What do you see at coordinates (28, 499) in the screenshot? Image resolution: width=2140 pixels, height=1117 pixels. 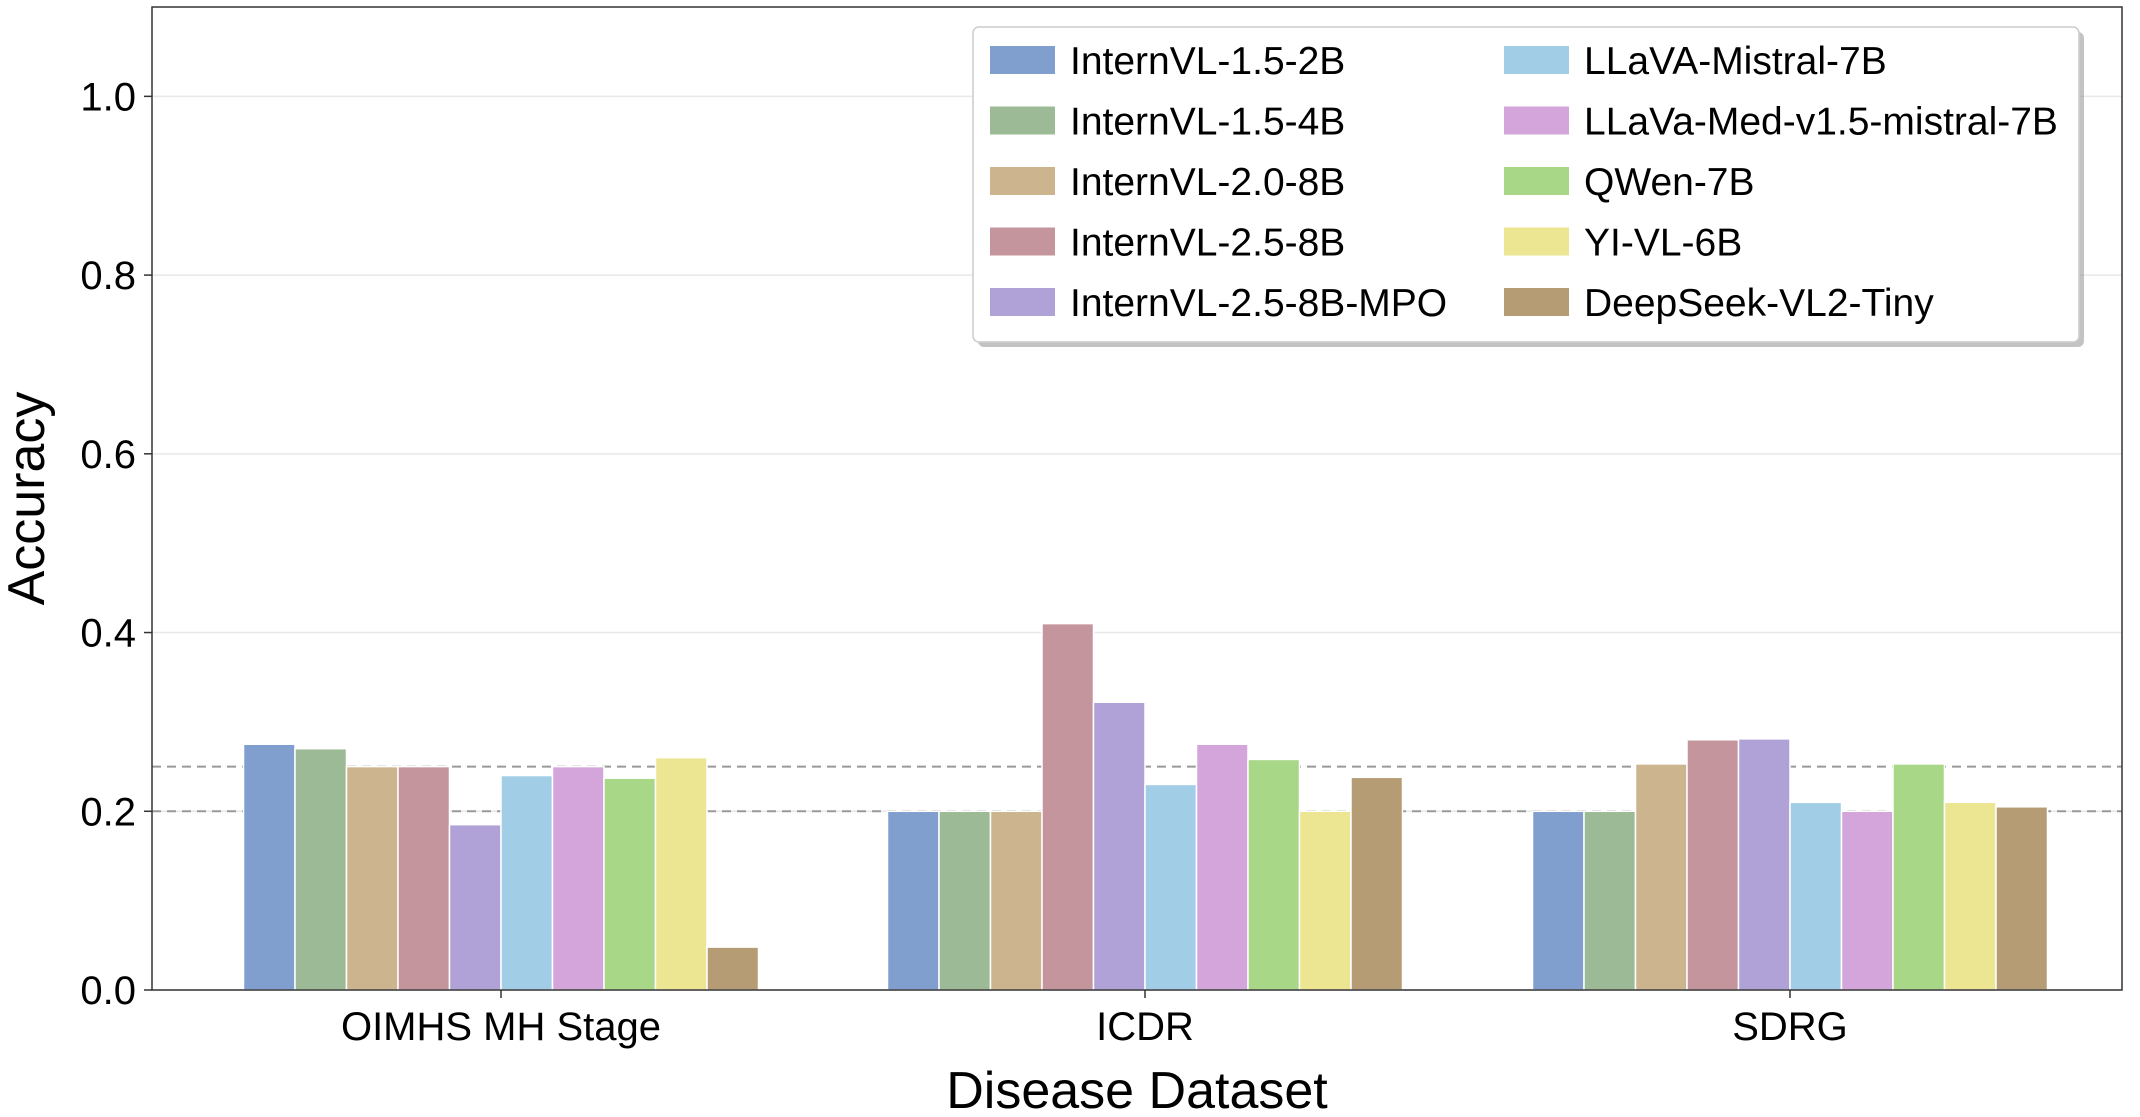 I see `y-axis-title: Accuracy` at bounding box center [28, 499].